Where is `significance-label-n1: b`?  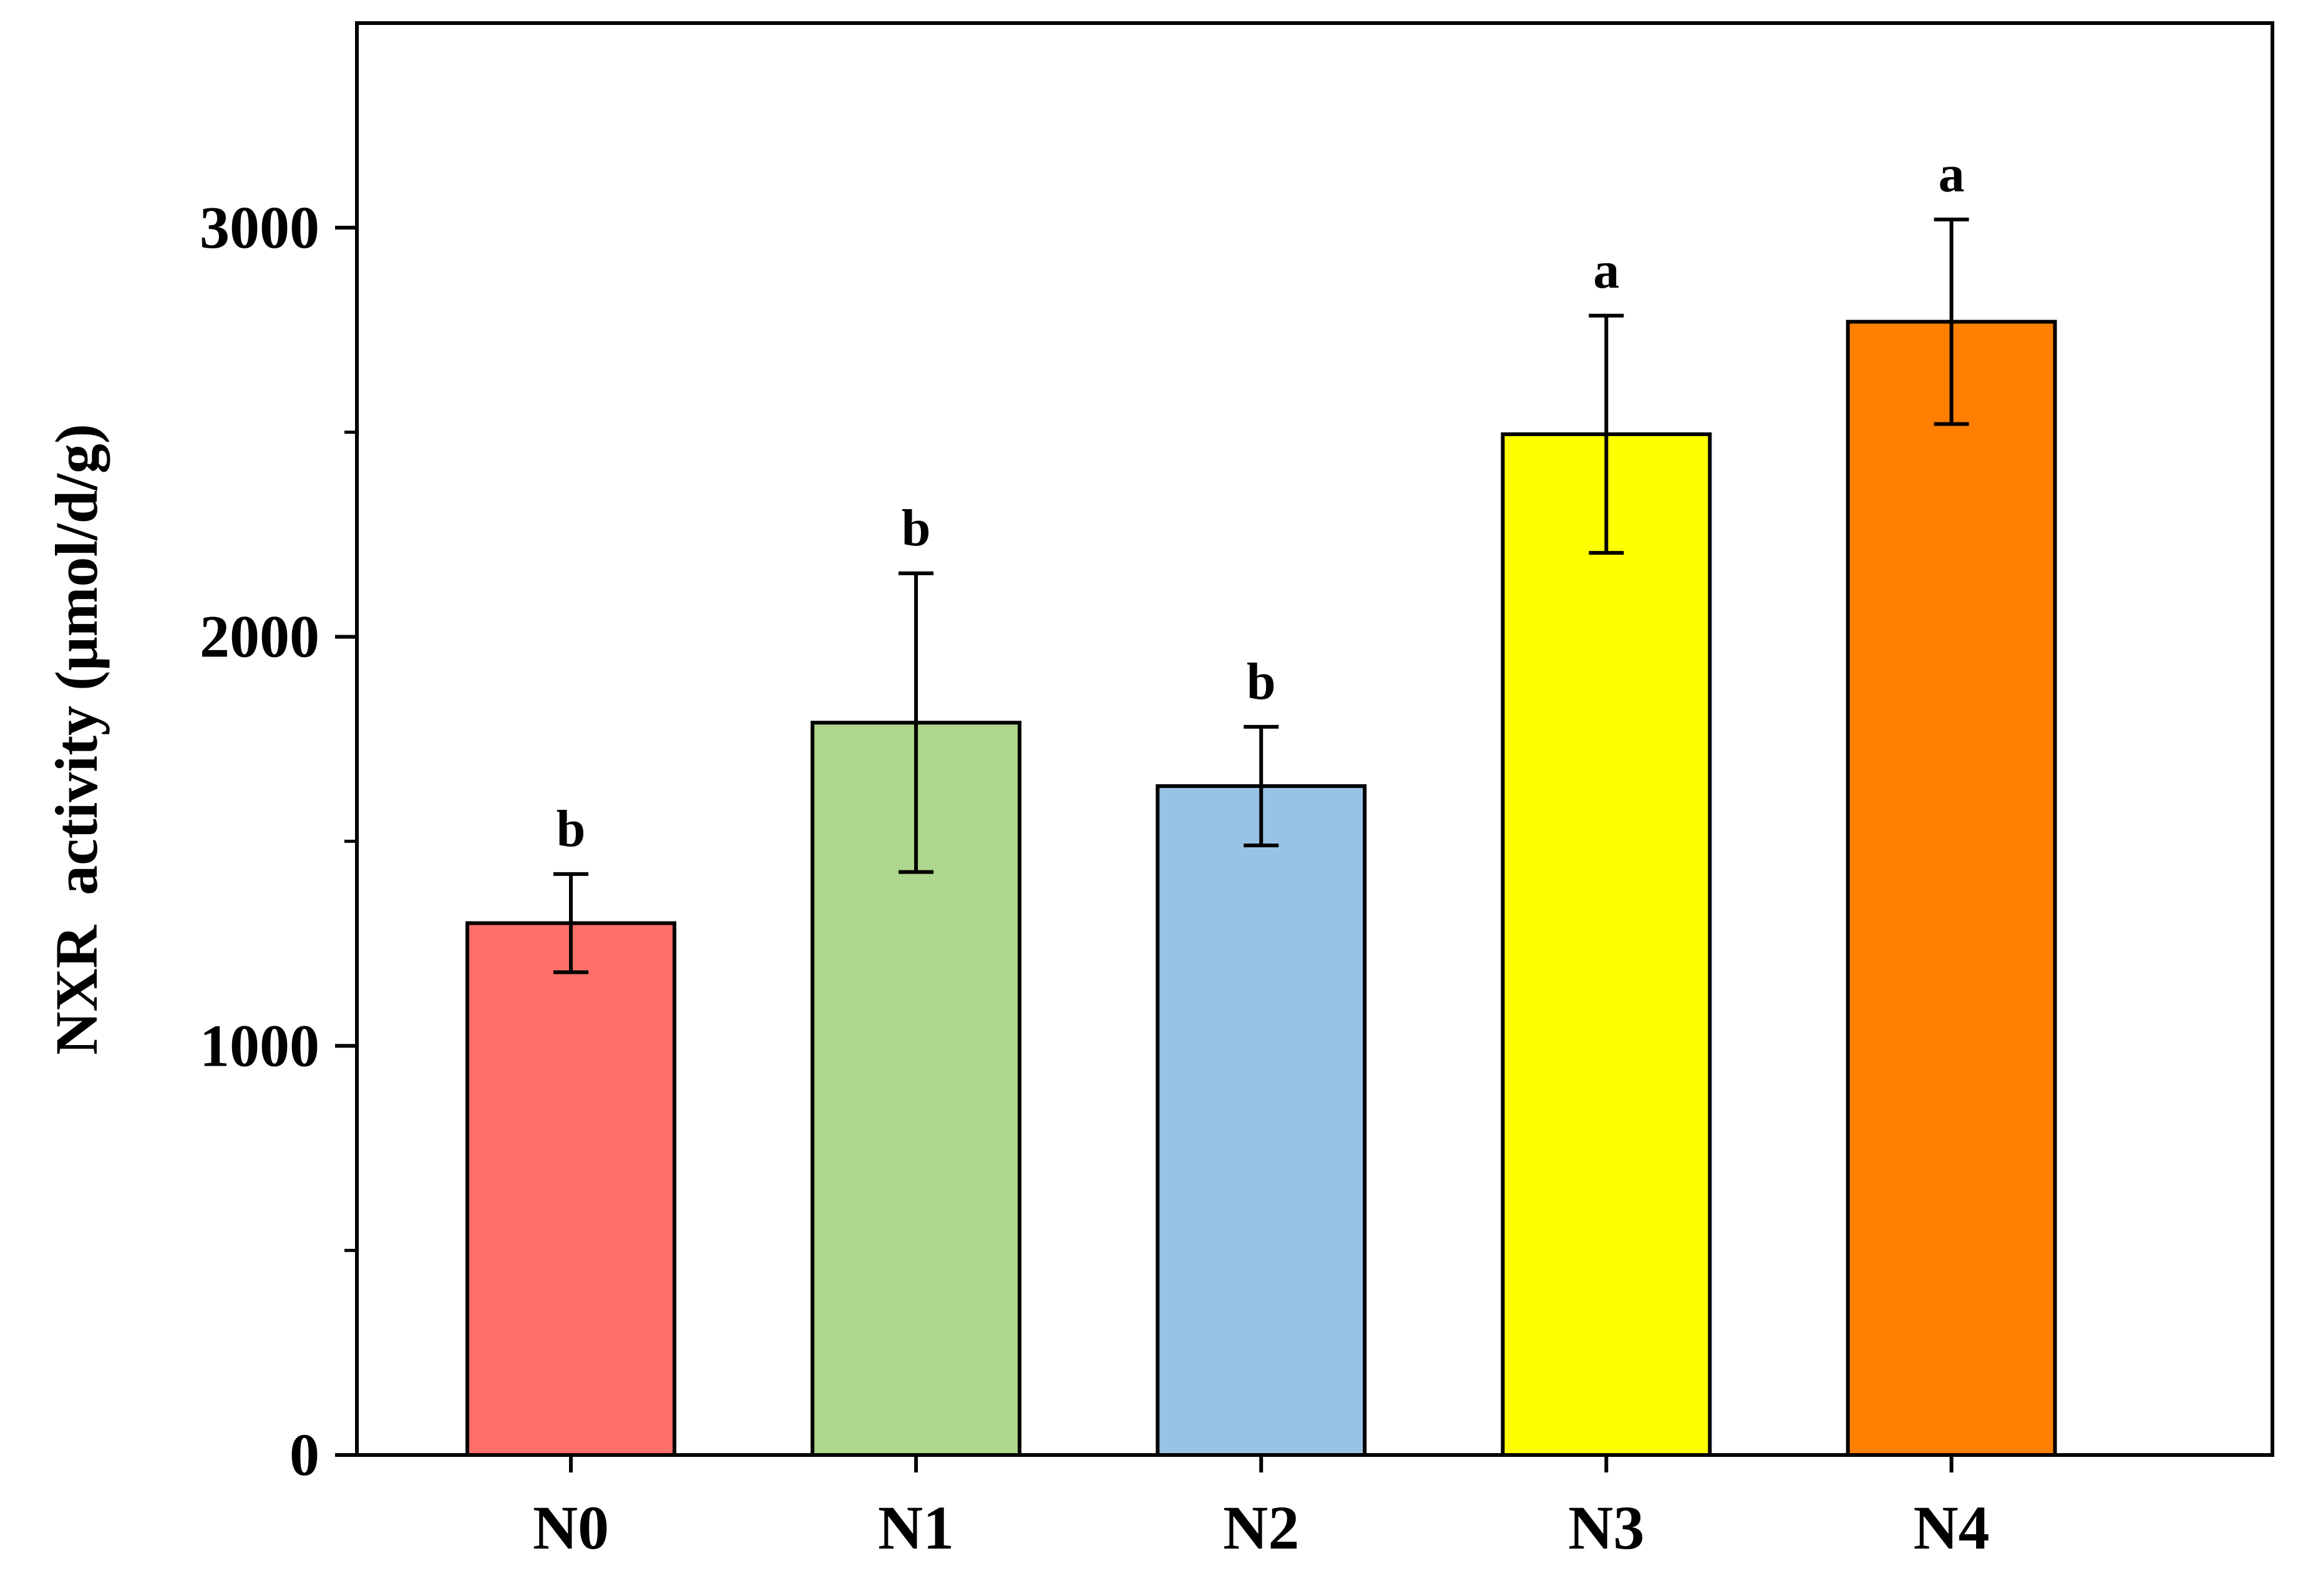
significance-label-n1: b is located at coordinates (917, 528).